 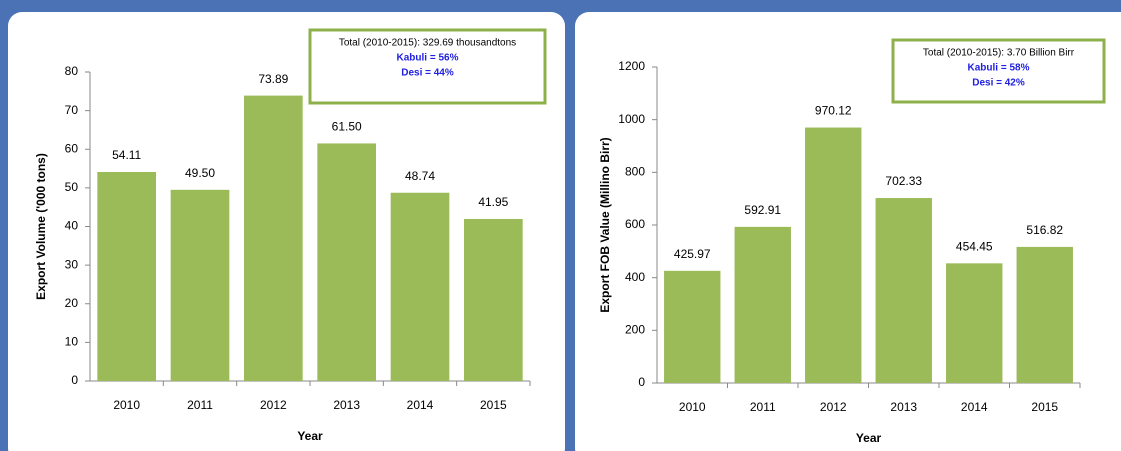 I want to click on value-label: 454.45, so click(x=974, y=247).